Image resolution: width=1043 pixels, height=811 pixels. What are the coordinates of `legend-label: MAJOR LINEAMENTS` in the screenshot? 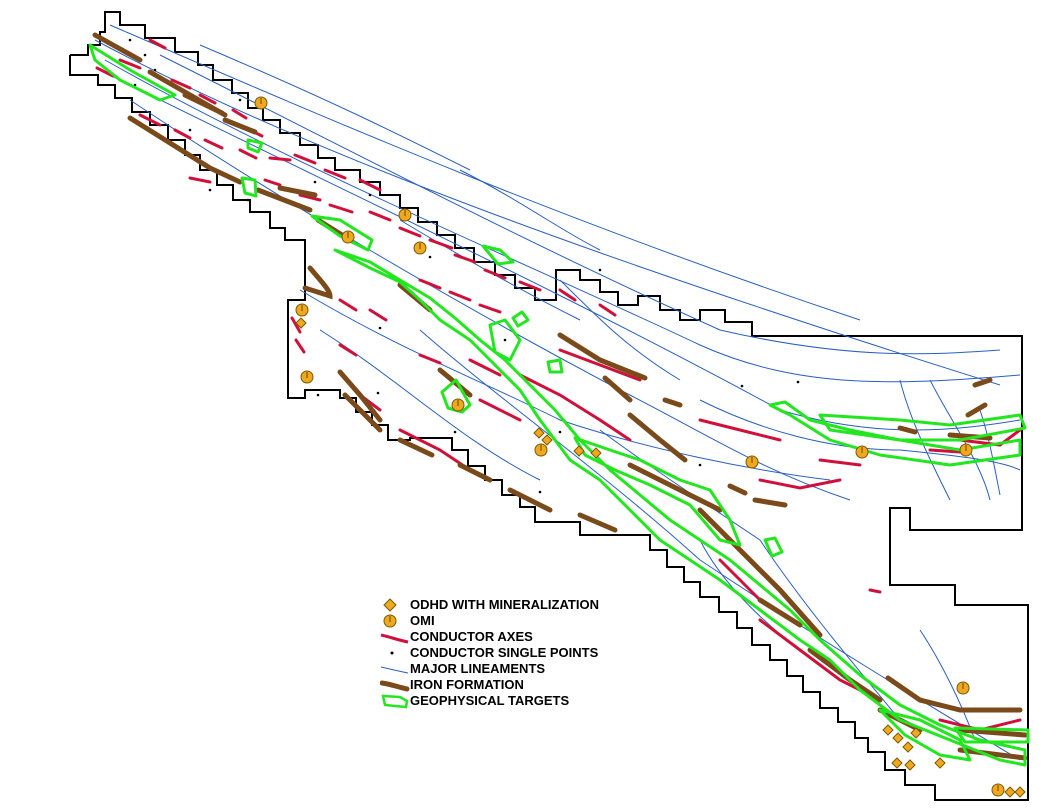 It's located at (478, 668).